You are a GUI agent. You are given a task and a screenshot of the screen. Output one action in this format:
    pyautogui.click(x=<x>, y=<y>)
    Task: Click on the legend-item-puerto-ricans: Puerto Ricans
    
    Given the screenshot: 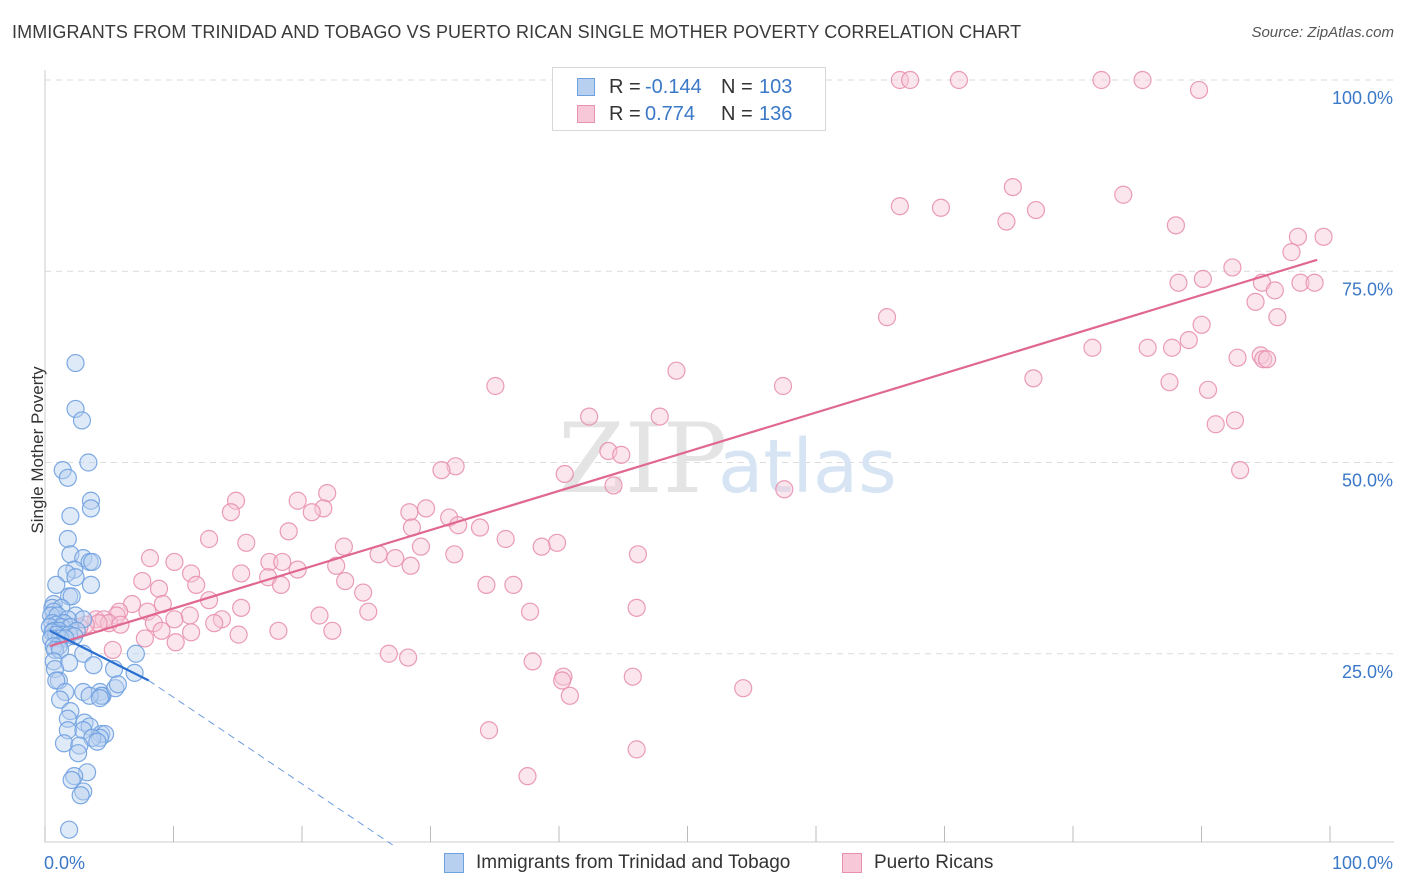 What is the action you would take?
    pyautogui.click(x=917, y=863)
    